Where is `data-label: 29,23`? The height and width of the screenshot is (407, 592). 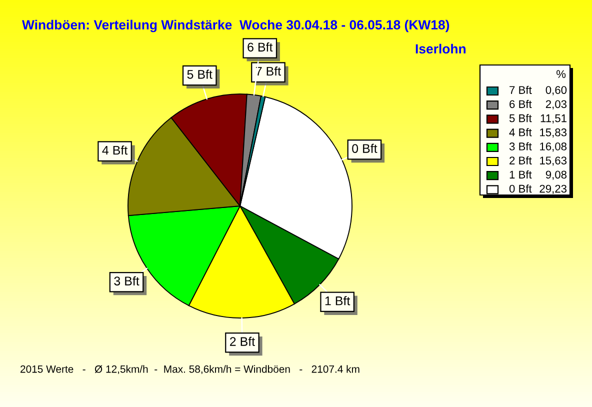 data-label: 29,23 is located at coordinates (553, 189).